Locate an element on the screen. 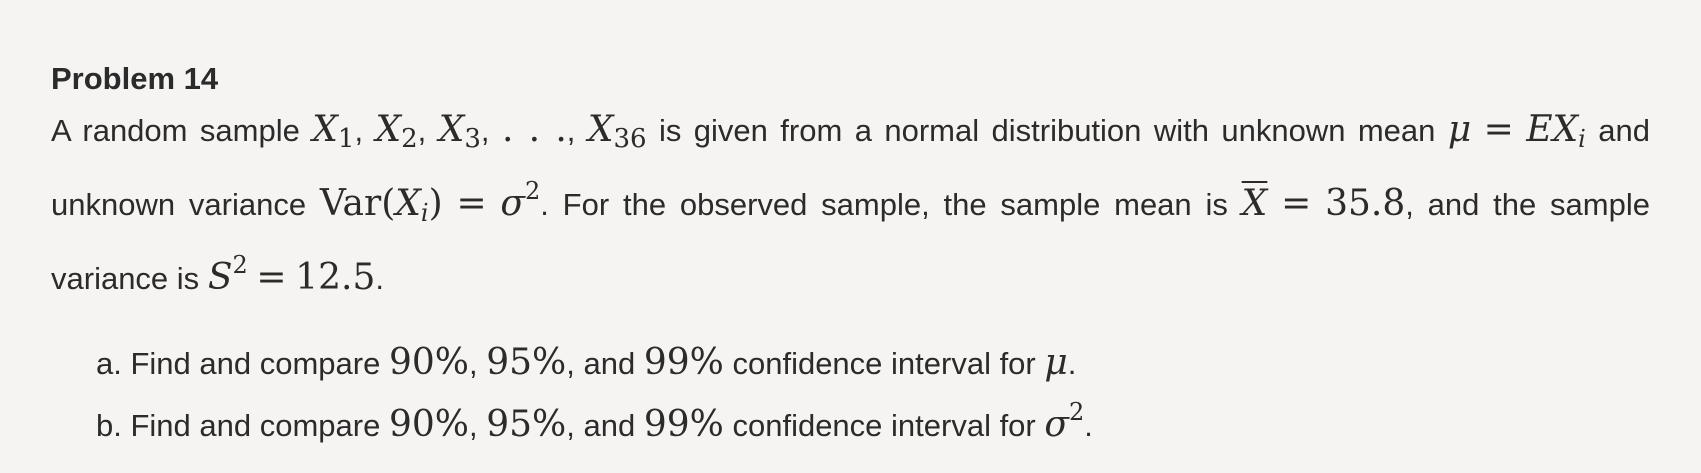  part-letter: b. is located at coordinates (109, 425).